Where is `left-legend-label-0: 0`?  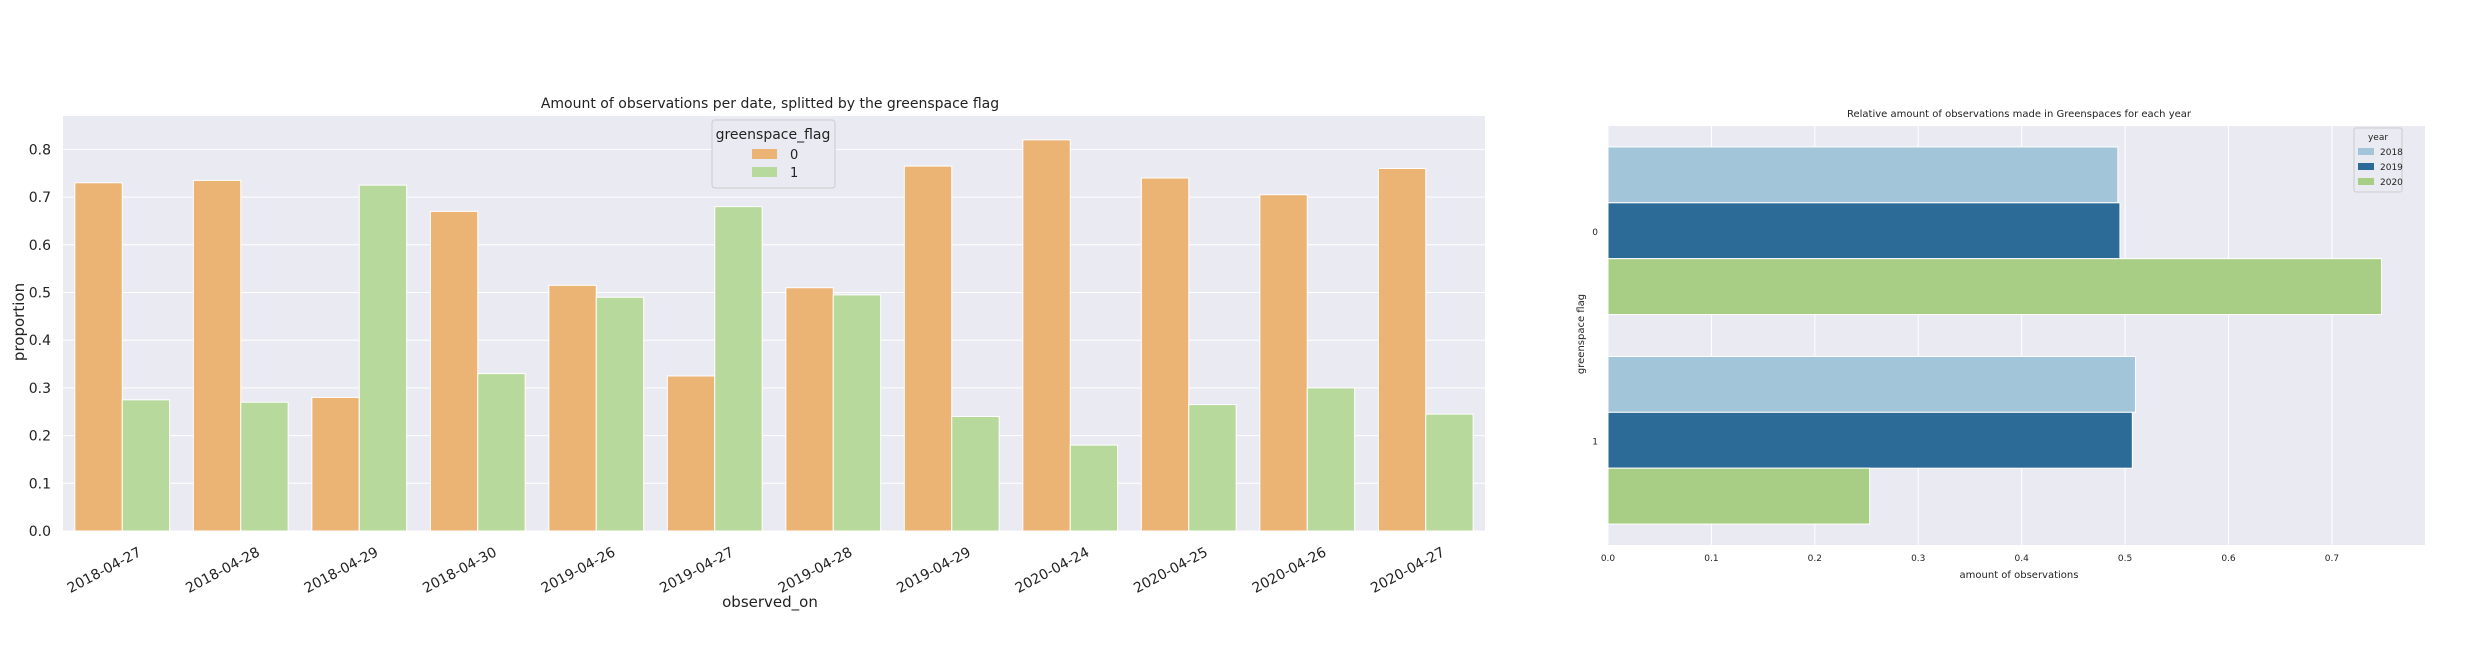
left-legend-label-0: 0 is located at coordinates (794, 155).